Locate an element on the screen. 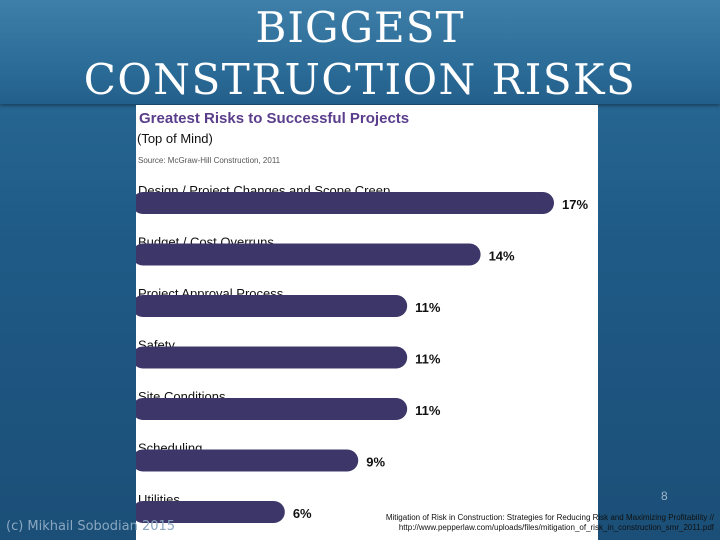 This screenshot has width=720, height=540. value-label: 9% is located at coordinates (375, 462).